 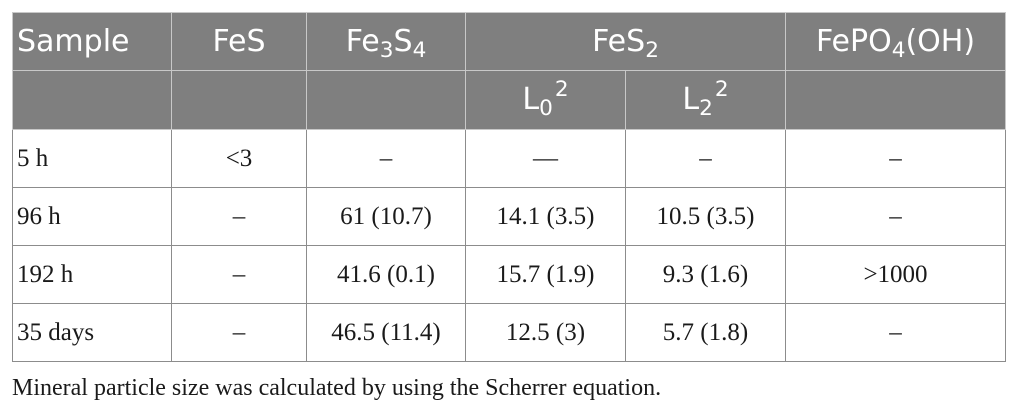 I want to click on header-fe3s4-sub1: 3, so click(x=386, y=50).